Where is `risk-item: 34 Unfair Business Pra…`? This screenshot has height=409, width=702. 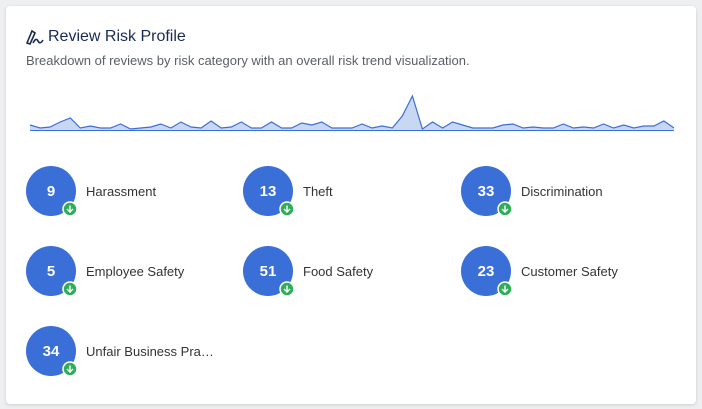 risk-item: 34 Unfair Business Pra… is located at coordinates (120, 351).